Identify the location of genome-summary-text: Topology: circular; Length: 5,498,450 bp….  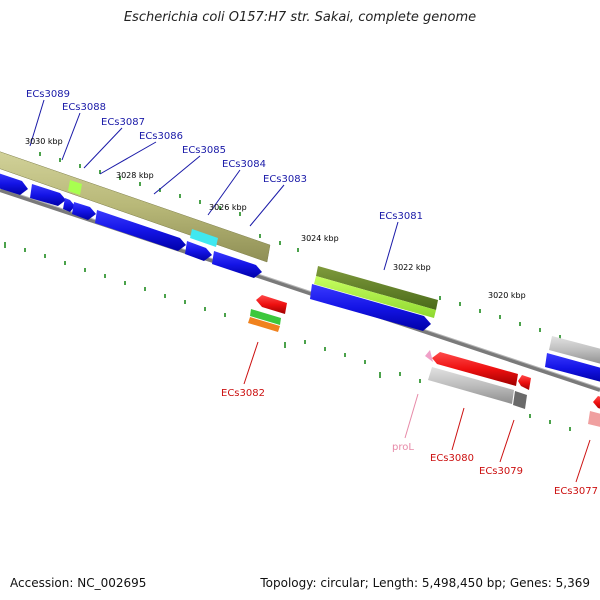
(425, 583).